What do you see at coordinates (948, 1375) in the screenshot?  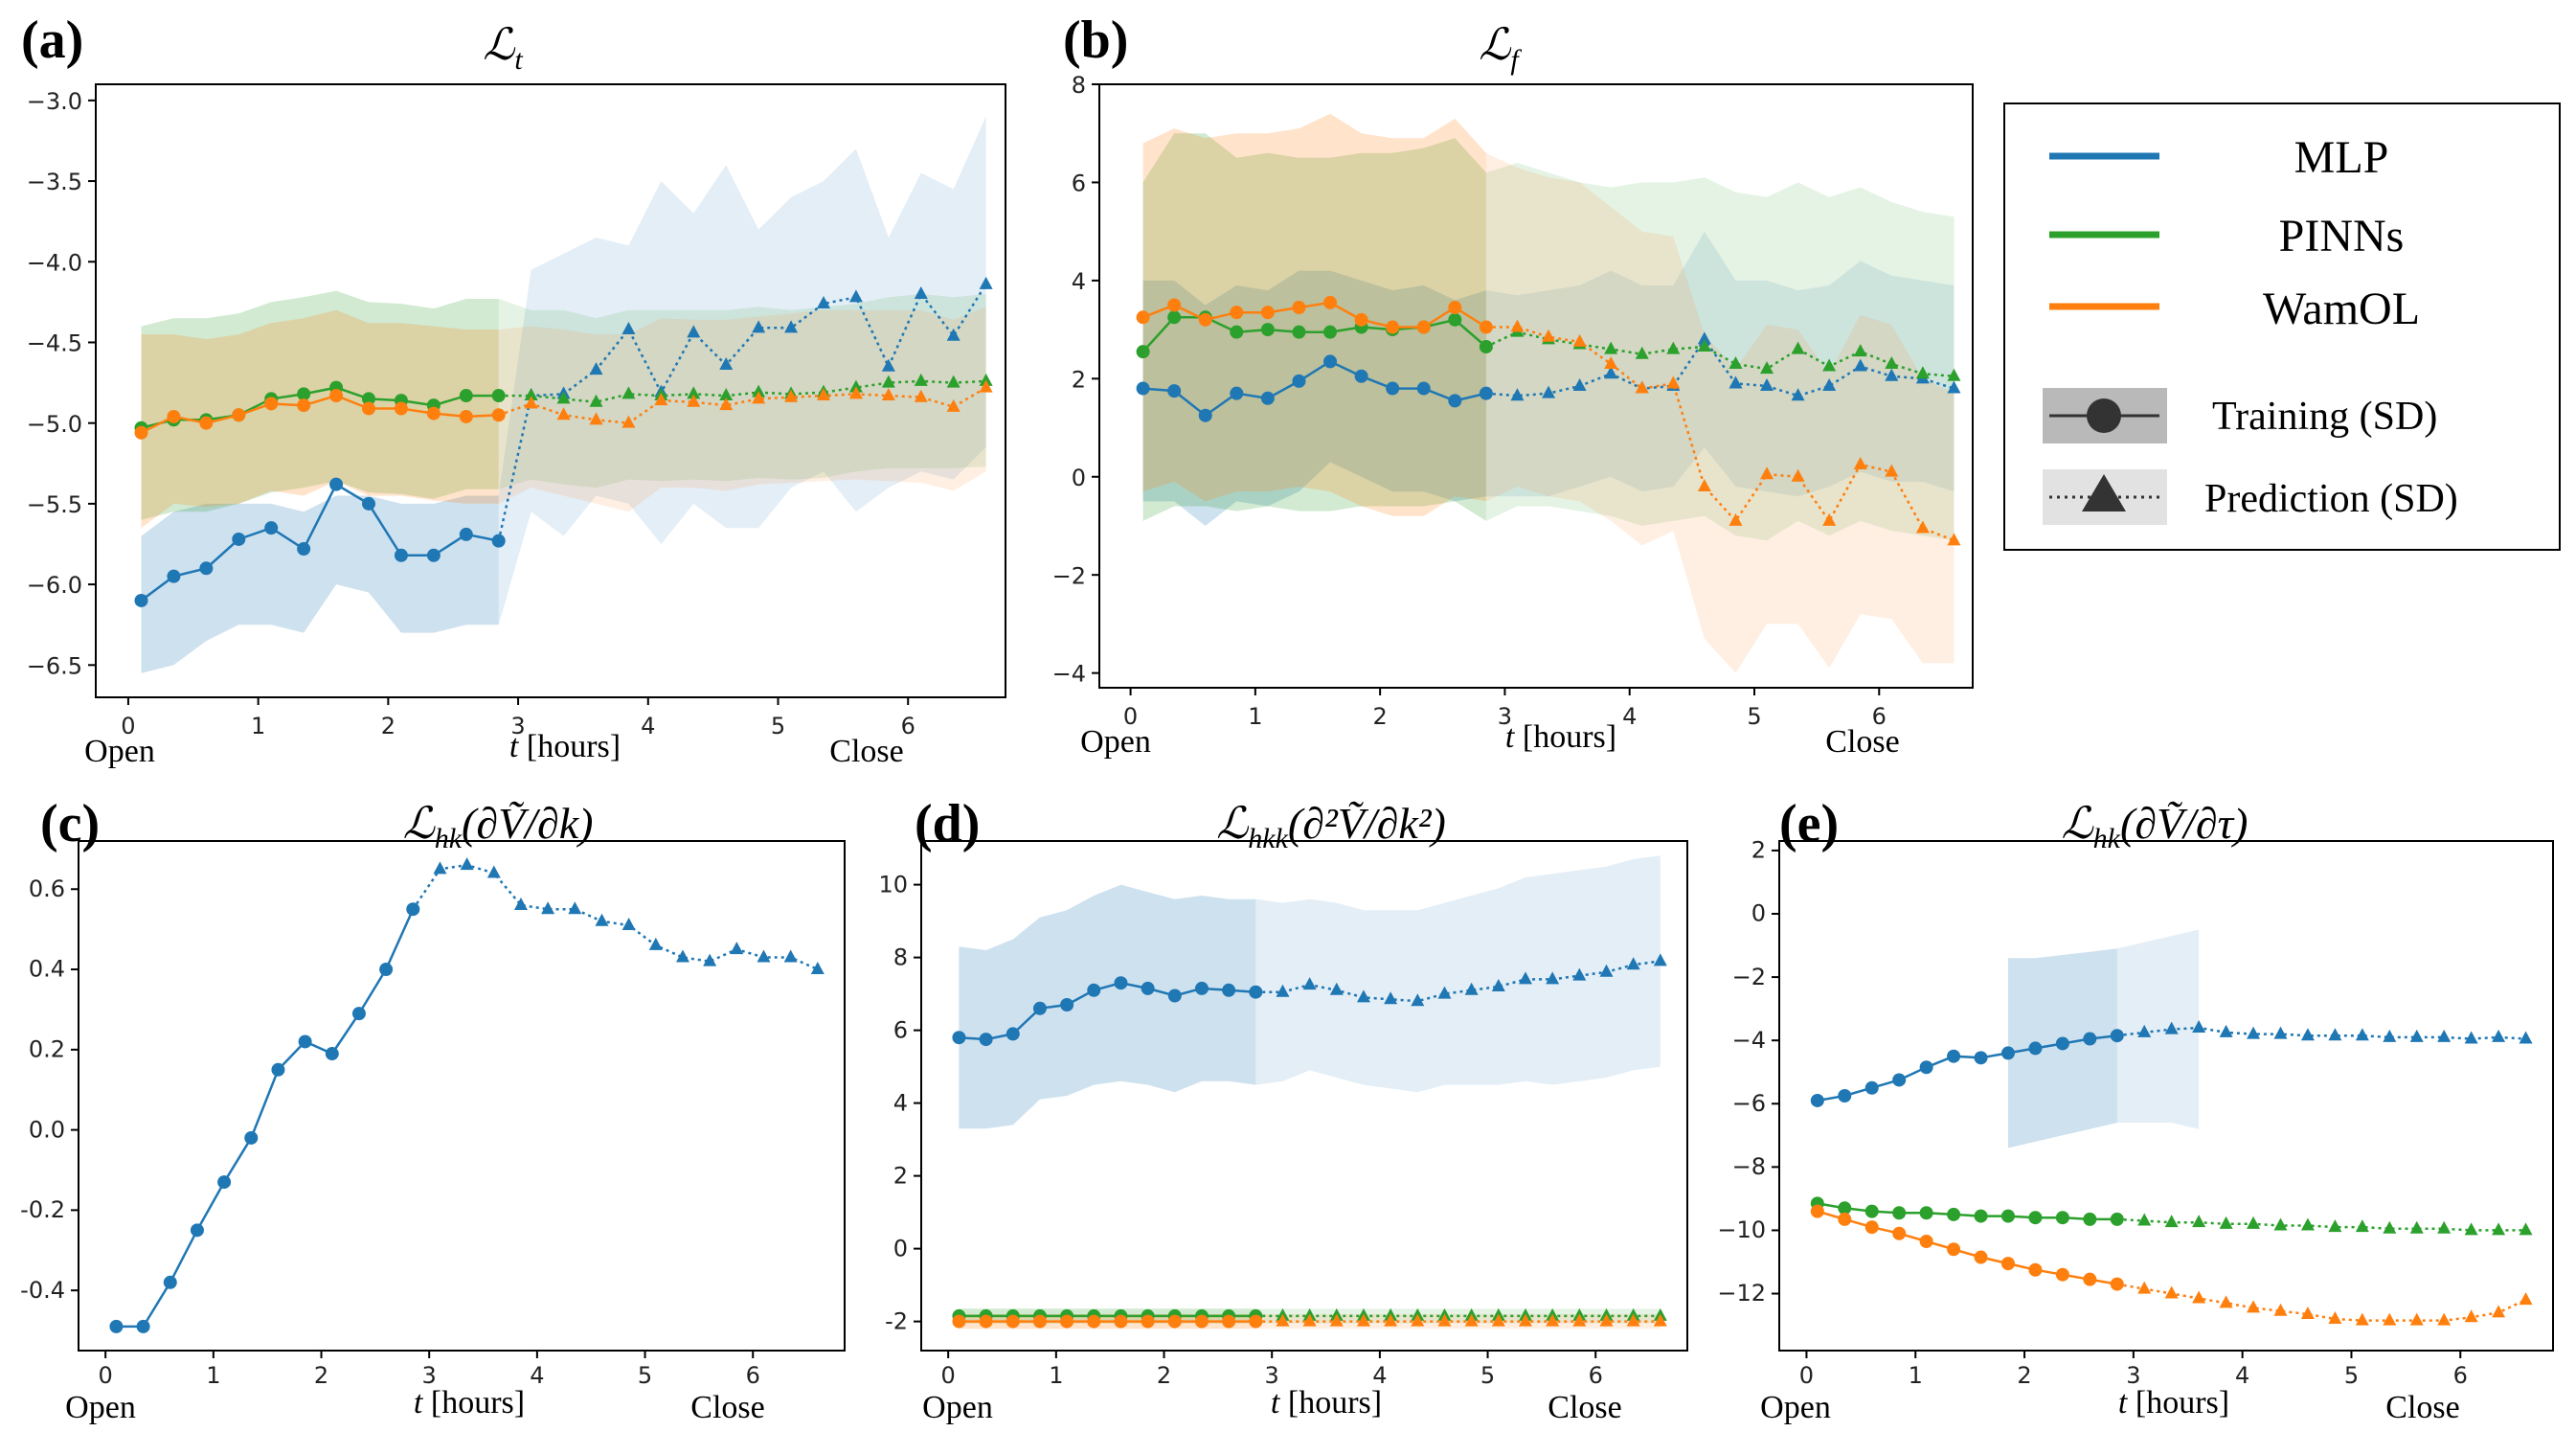 I see `x-tick-label: 0` at bounding box center [948, 1375].